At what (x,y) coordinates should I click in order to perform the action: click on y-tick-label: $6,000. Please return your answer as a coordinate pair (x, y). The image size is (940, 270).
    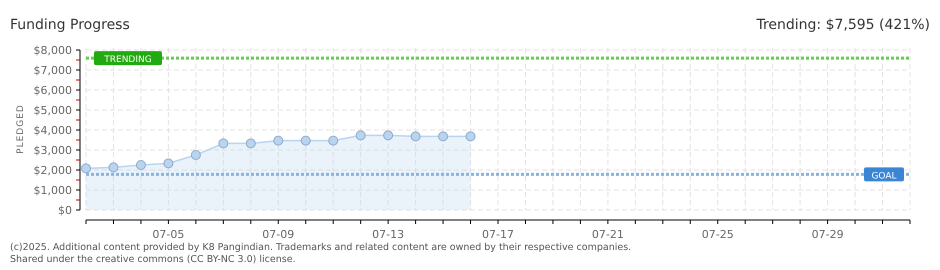
    Looking at the image, I should click on (53, 90).